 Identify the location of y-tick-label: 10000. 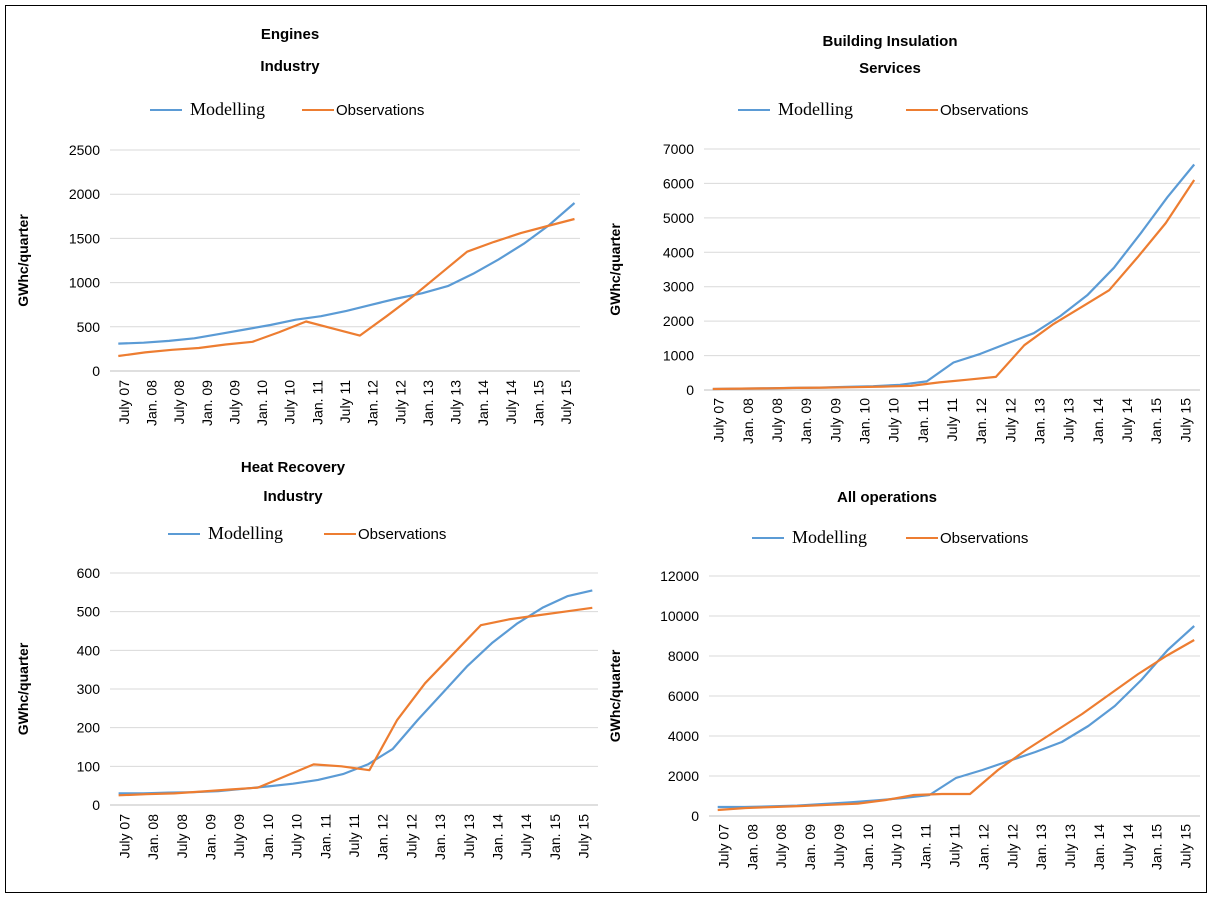
(679, 616).